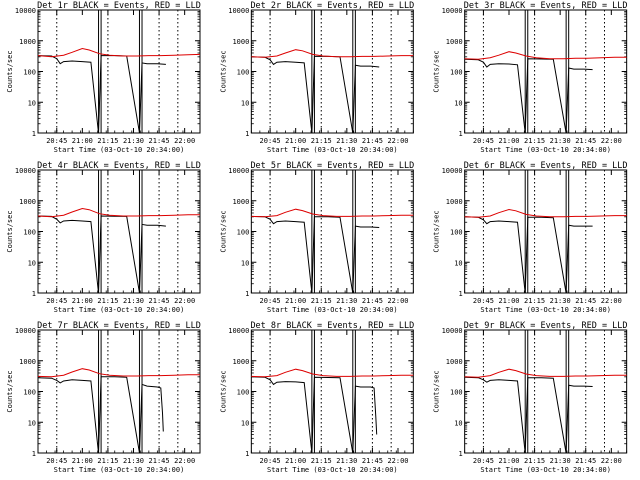 This screenshot has width=640, height=480. Describe the element at coordinates (546, 6) in the screenshot. I see `chart-title: Det 3r BLACK = Events, RED = LLD` at that location.